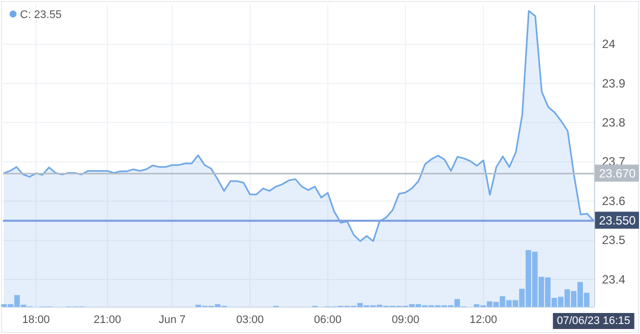 The width and height of the screenshot is (640, 334). I want to click on x-tick-label: 12:00, so click(484, 320).